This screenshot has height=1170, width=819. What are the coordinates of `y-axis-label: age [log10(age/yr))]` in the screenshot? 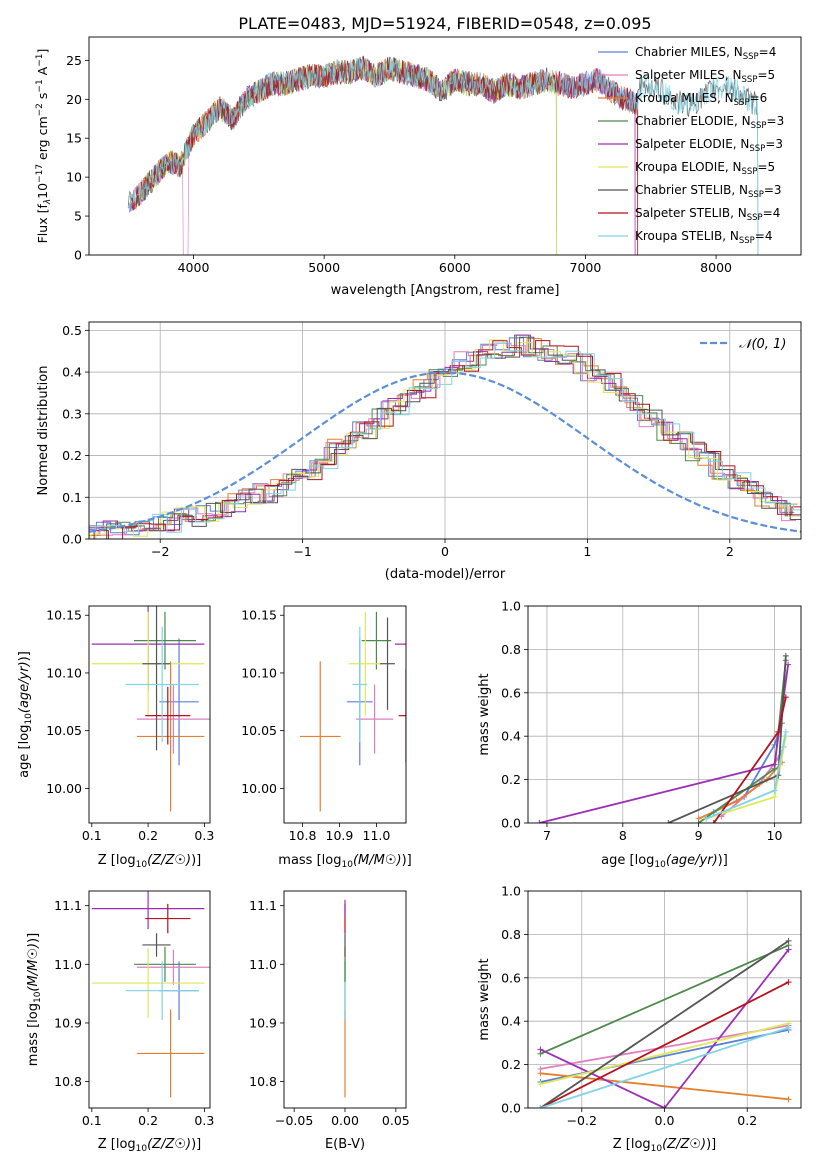 It's located at (25, 714).